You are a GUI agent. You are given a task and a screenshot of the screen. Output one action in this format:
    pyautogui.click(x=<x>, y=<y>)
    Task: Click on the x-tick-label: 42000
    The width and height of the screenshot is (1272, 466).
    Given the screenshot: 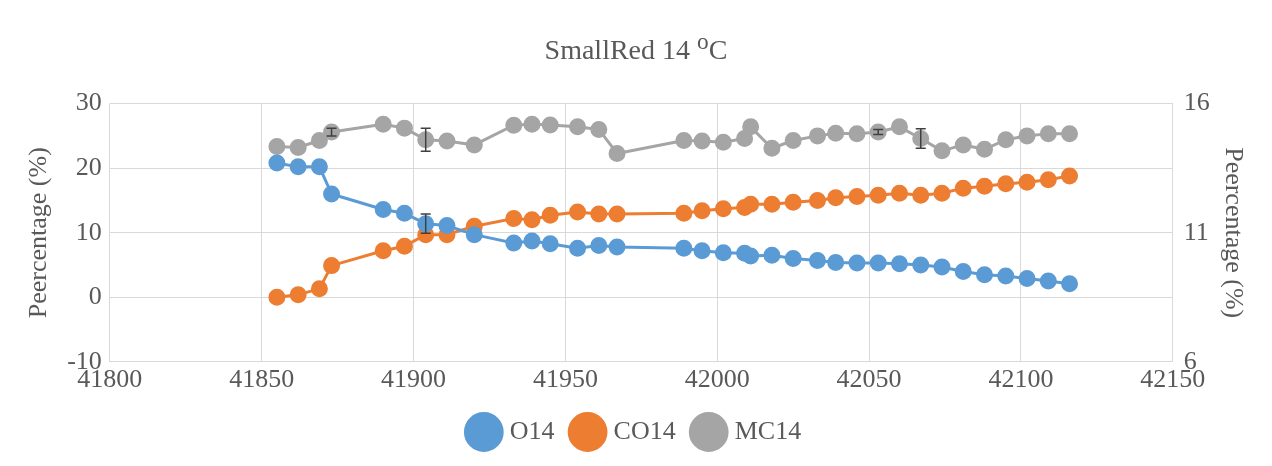 What is the action you would take?
    pyautogui.click(x=717, y=379)
    